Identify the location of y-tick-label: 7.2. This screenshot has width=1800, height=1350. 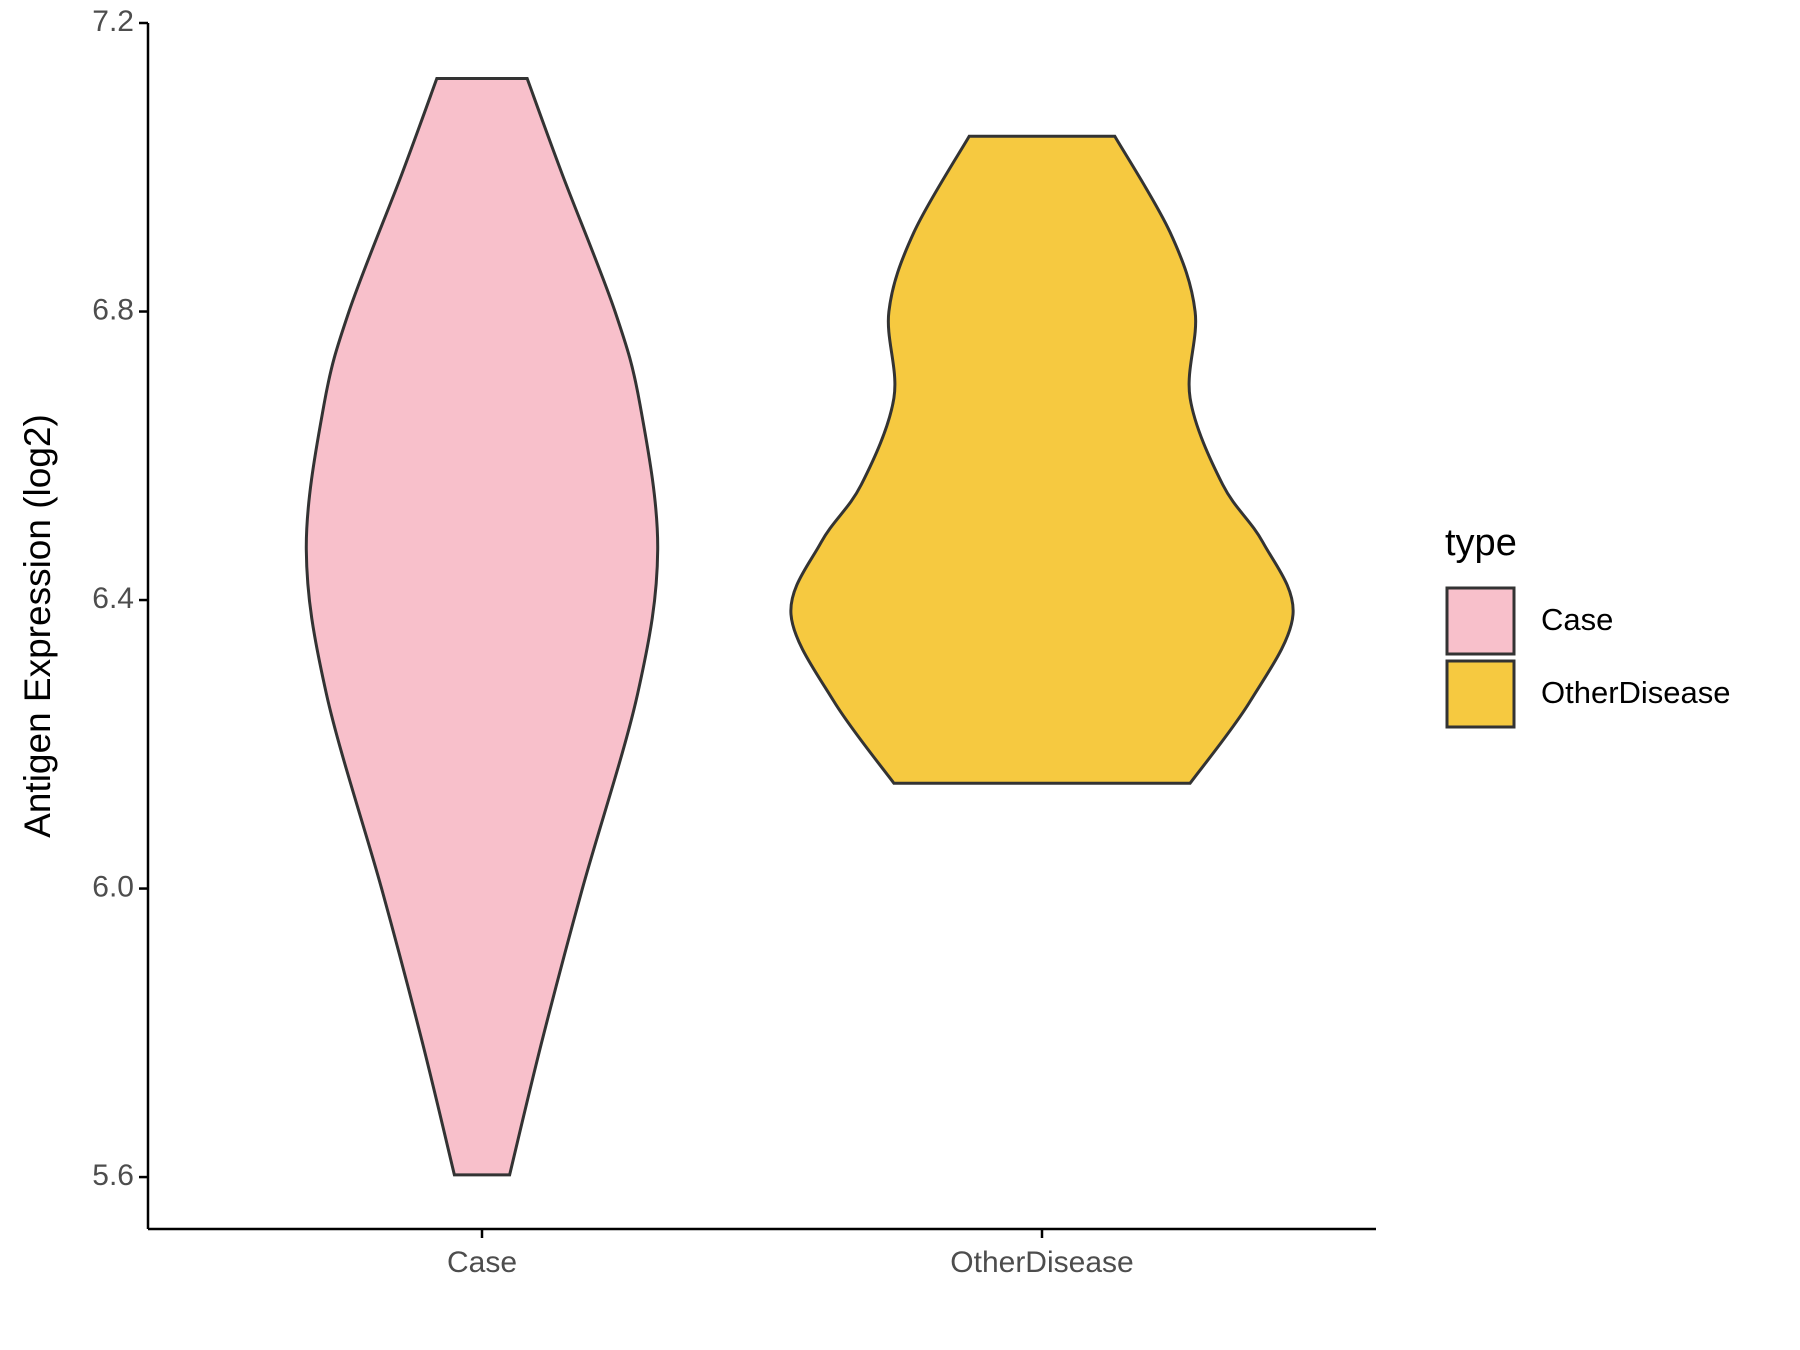
(113, 21).